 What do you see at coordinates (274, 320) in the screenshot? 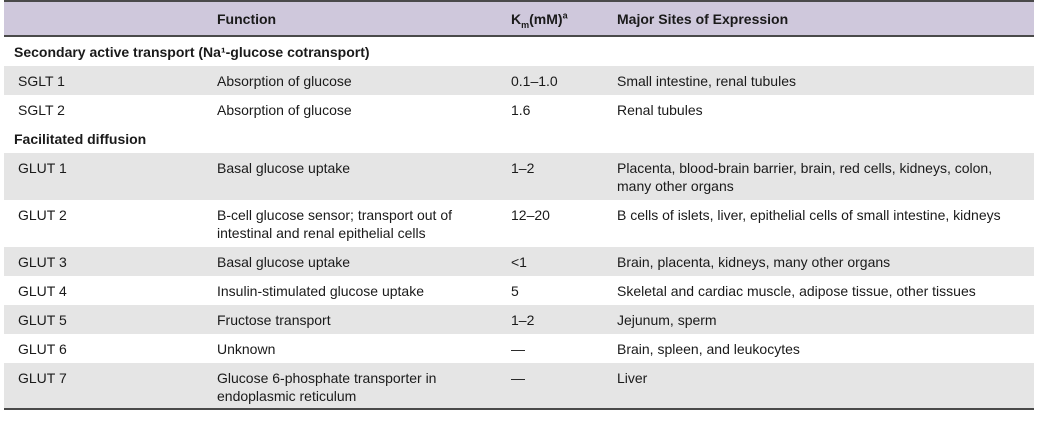
I see `transporter-function: Fructose transport` at bounding box center [274, 320].